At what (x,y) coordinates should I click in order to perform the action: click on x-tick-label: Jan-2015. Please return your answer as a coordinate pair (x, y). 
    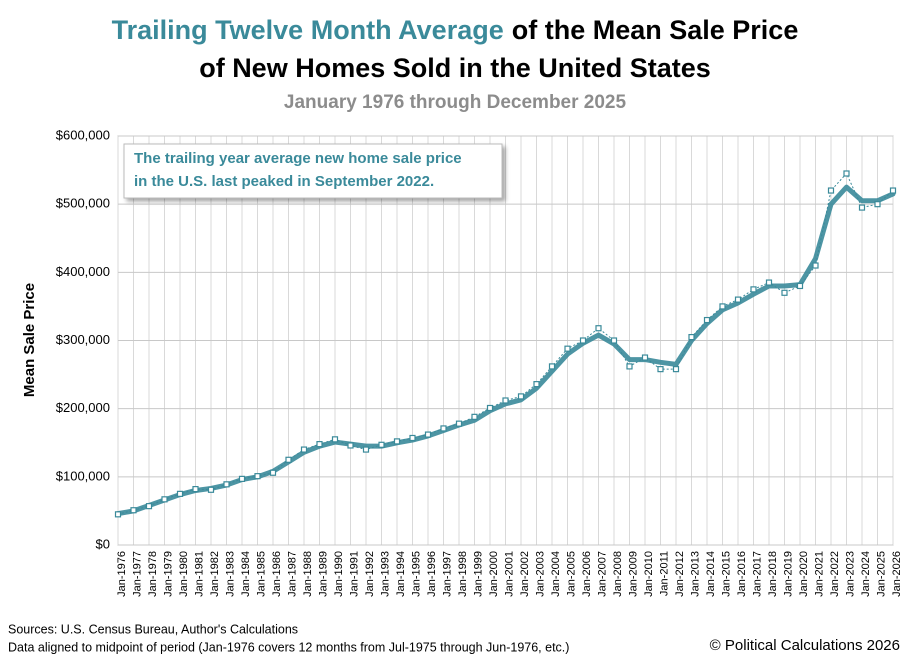
    Looking at the image, I should click on (726, 574).